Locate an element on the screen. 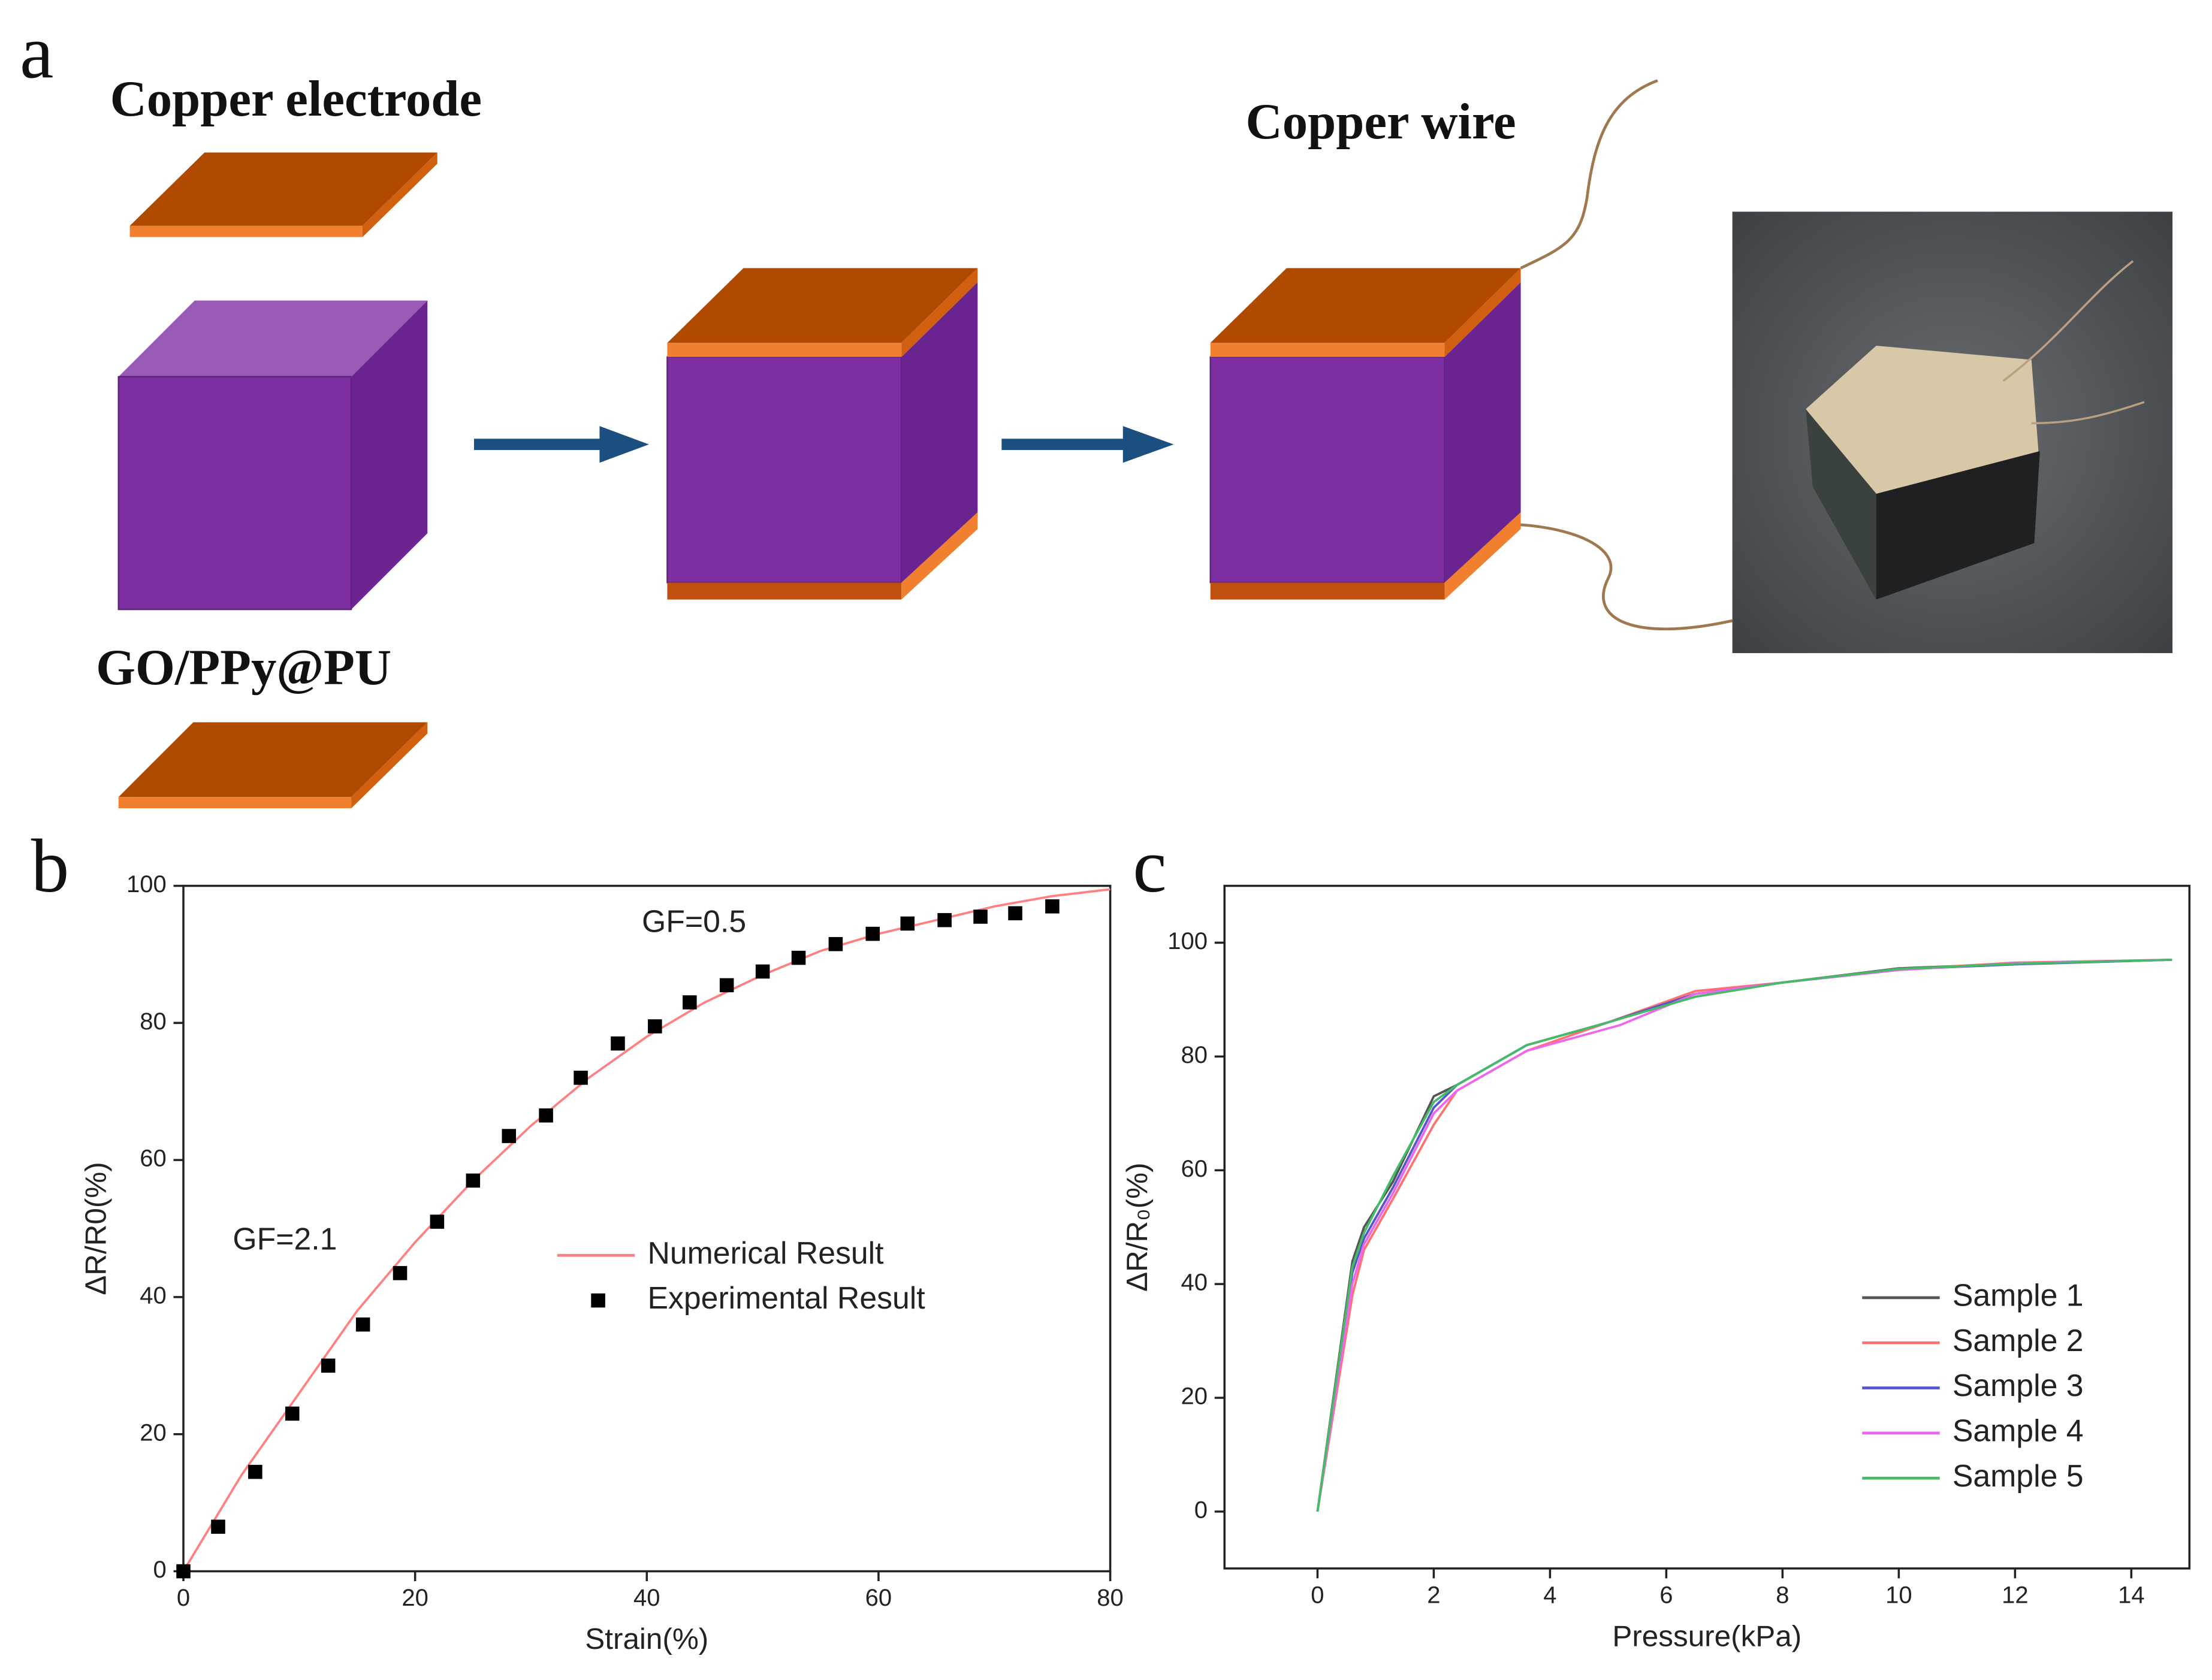  x-tick-label: 10 is located at coordinates (1898, 1595).